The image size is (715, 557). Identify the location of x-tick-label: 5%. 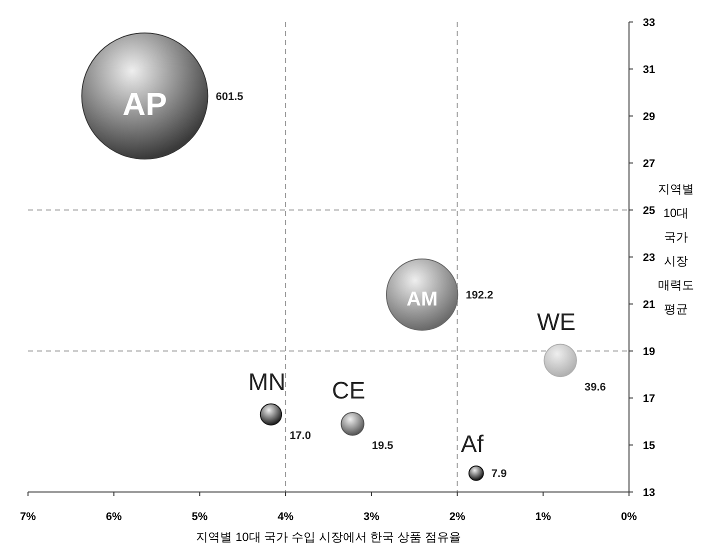
(200, 517).